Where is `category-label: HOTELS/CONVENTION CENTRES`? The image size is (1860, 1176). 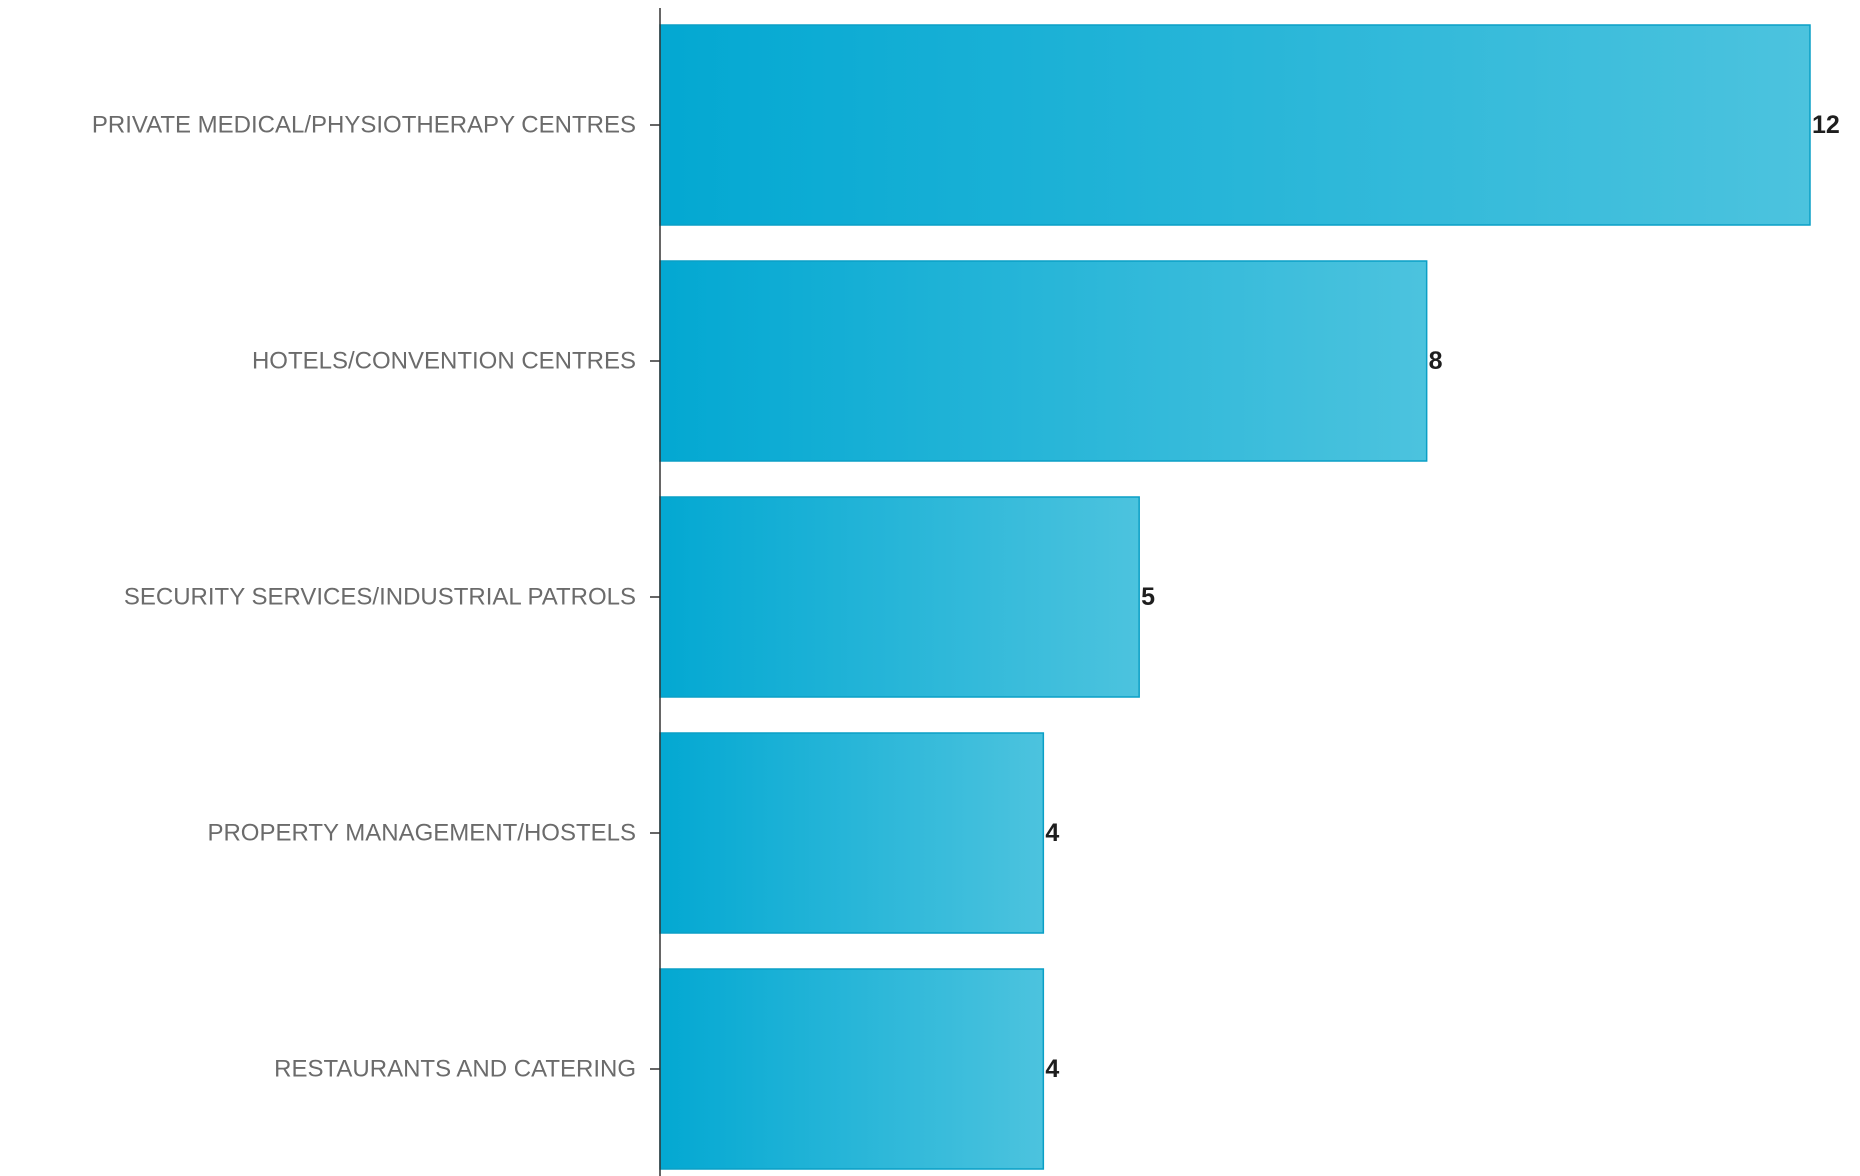
category-label: HOTELS/CONVENTION CENTRES is located at coordinates (444, 361).